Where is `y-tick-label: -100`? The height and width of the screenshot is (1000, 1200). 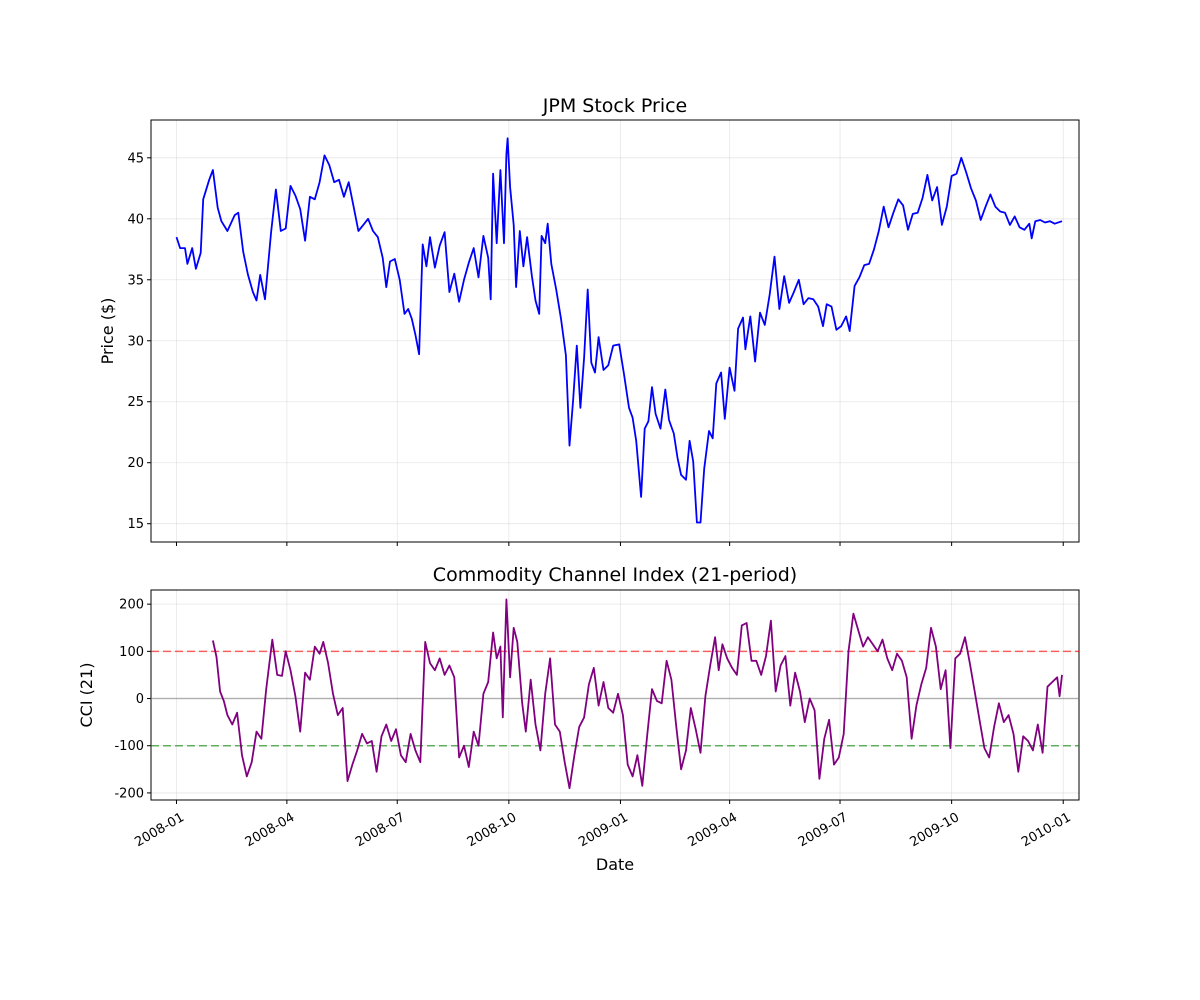
y-tick-label: -100 is located at coordinates (129, 746).